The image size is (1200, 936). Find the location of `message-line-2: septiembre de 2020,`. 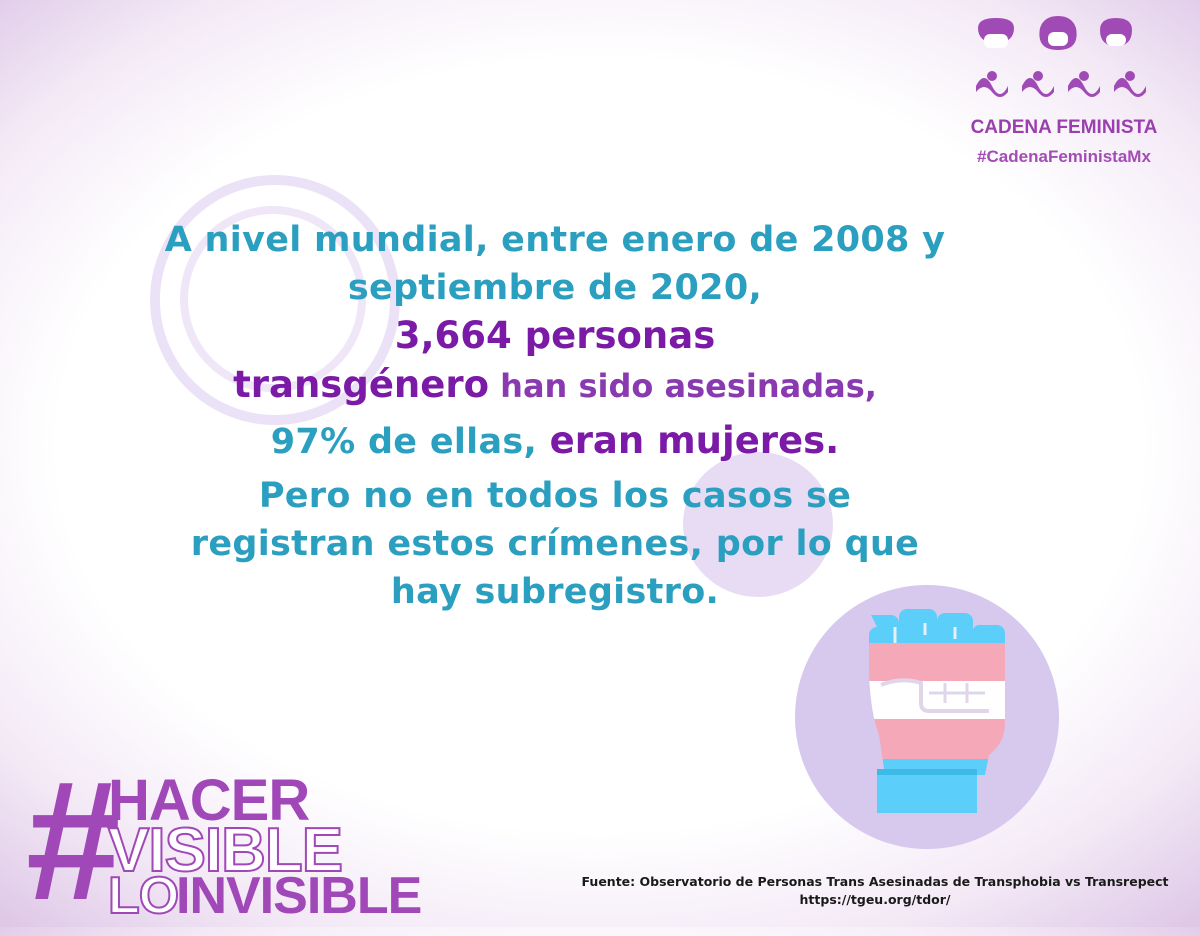

message-line-2: septiembre de 2020, is located at coordinates (555, 288).